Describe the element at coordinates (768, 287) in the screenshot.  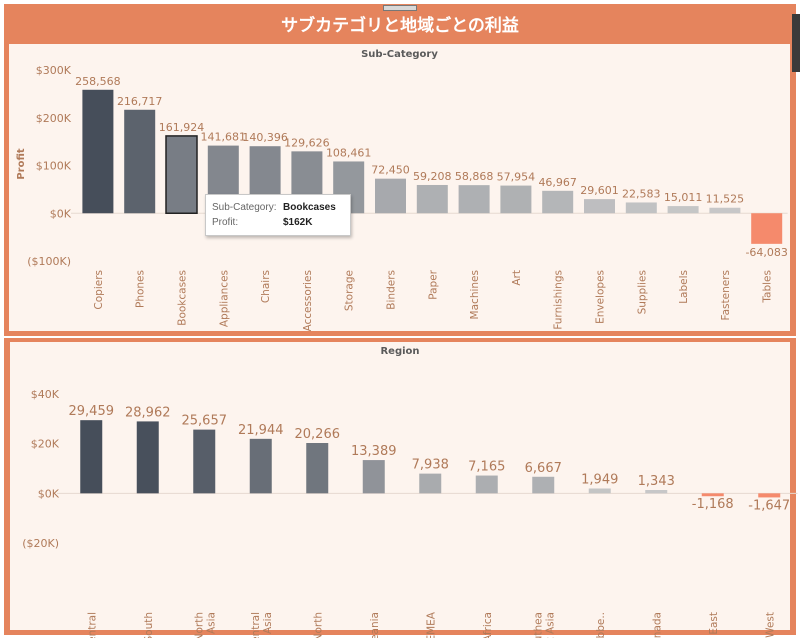
I see `subcat-category-label: Tables` at that location.